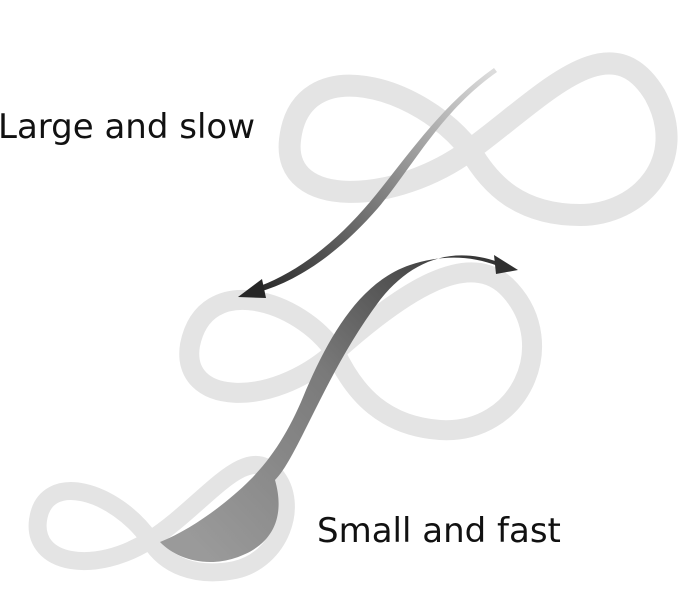  Describe the element at coordinates (439, 531) in the screenshot. I see `small-and-fast-label: Small and fast` at that location.